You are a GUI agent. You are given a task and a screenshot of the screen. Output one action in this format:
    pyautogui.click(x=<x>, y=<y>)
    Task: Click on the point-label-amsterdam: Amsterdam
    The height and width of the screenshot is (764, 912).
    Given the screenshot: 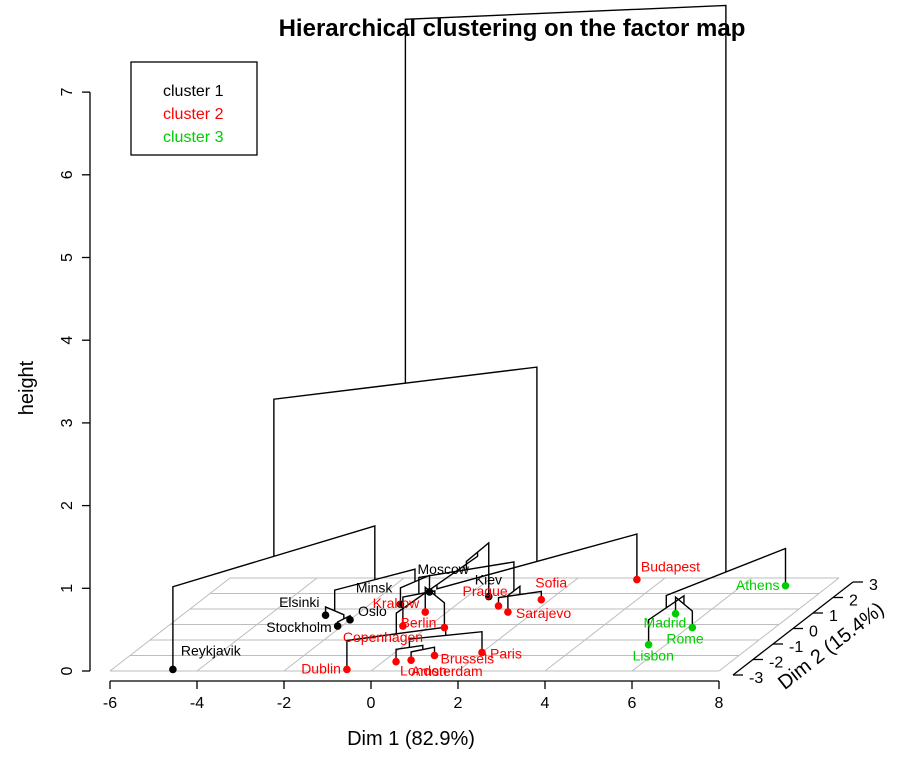 What is the action you would take?
    pyautogui.click(x=447, y=671)
    